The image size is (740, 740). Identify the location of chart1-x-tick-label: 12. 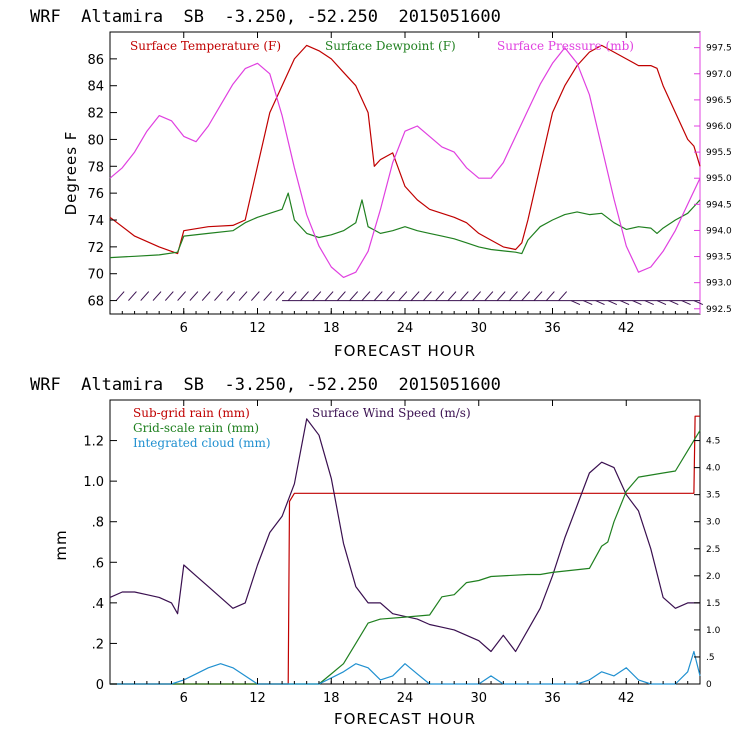
(257, 328).